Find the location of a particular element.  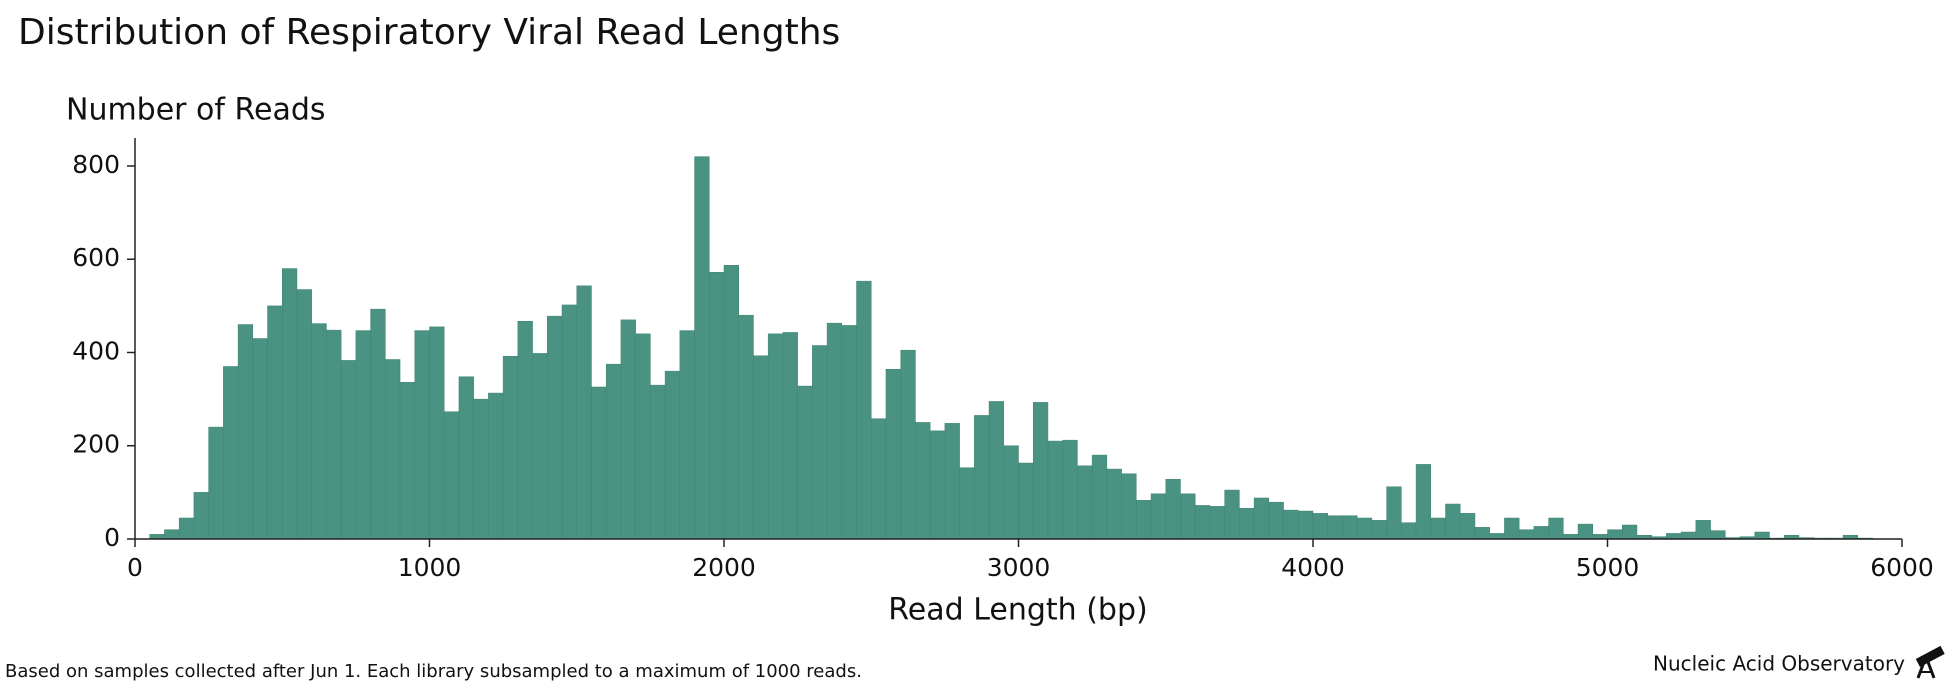

y-tick-label: 400 is located at coordinates (96, 350).